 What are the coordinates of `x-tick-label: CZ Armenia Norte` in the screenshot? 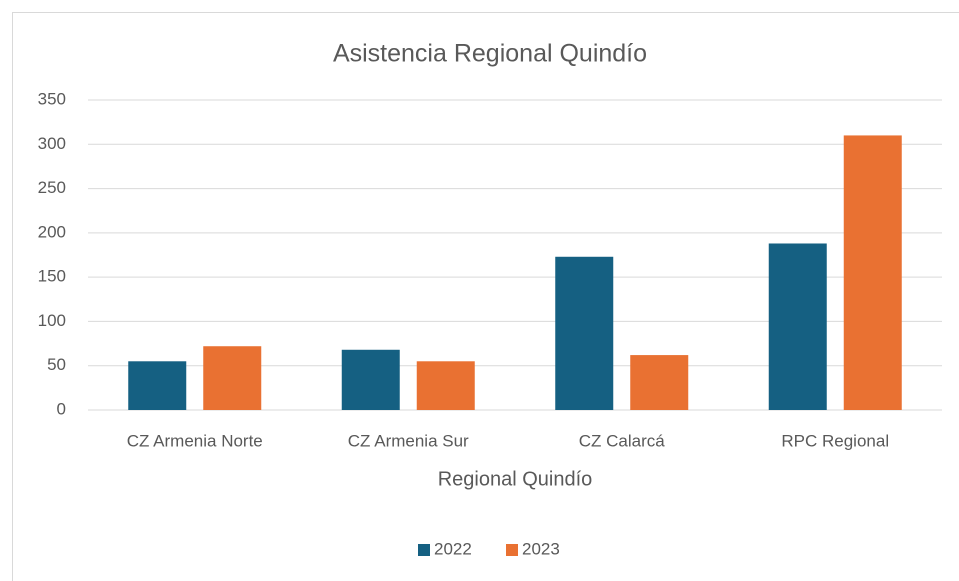 It's located at (195, 440).